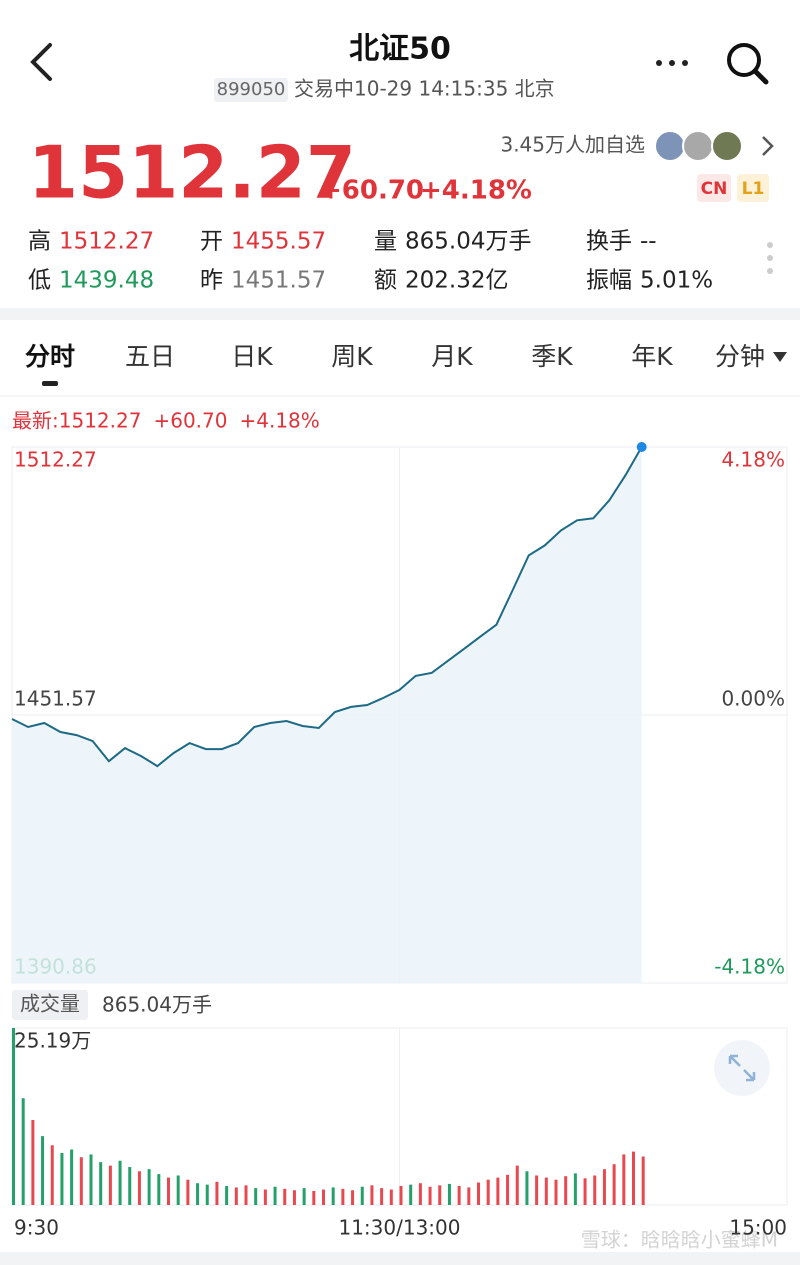  I want to click on stat-value: --, so click(648, 242).